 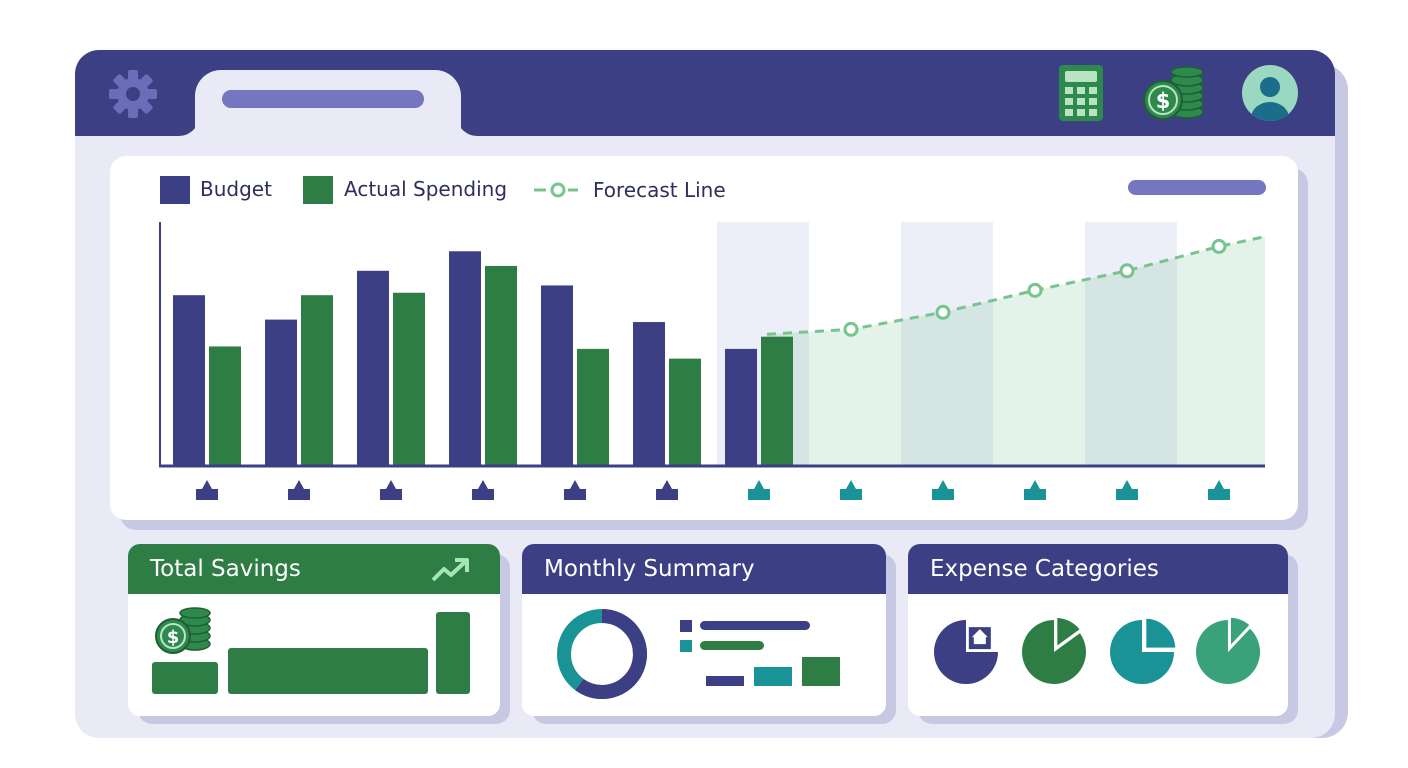 I want to click on summary-donut-chart, so click(x=602, y=654).